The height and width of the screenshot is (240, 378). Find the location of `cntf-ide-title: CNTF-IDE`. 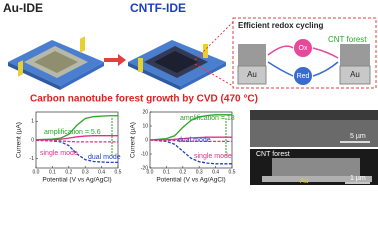

cntf-ide-title: CNTF-IDE is located at coordinates (158, 8).